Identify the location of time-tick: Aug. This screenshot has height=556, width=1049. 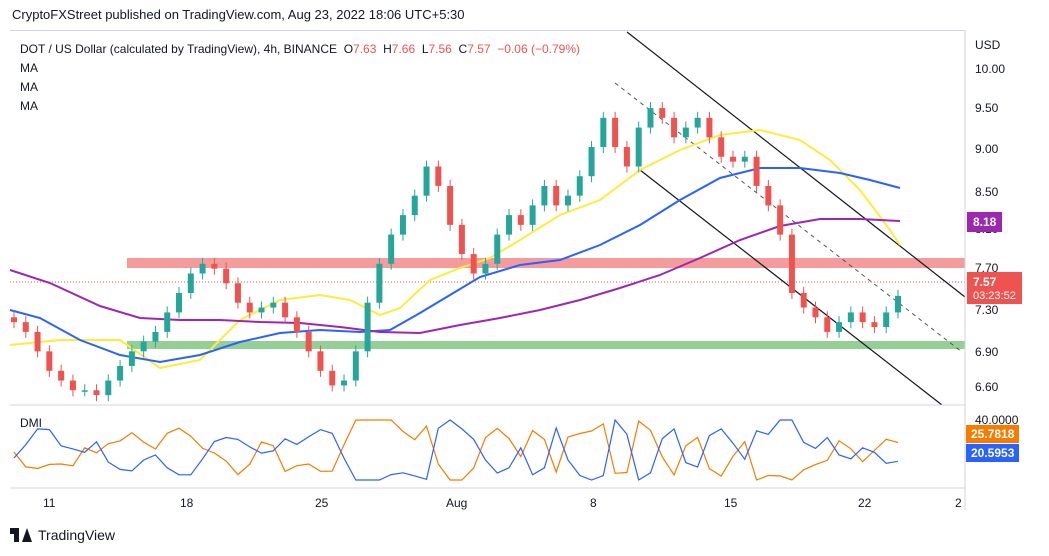
(456, 503).